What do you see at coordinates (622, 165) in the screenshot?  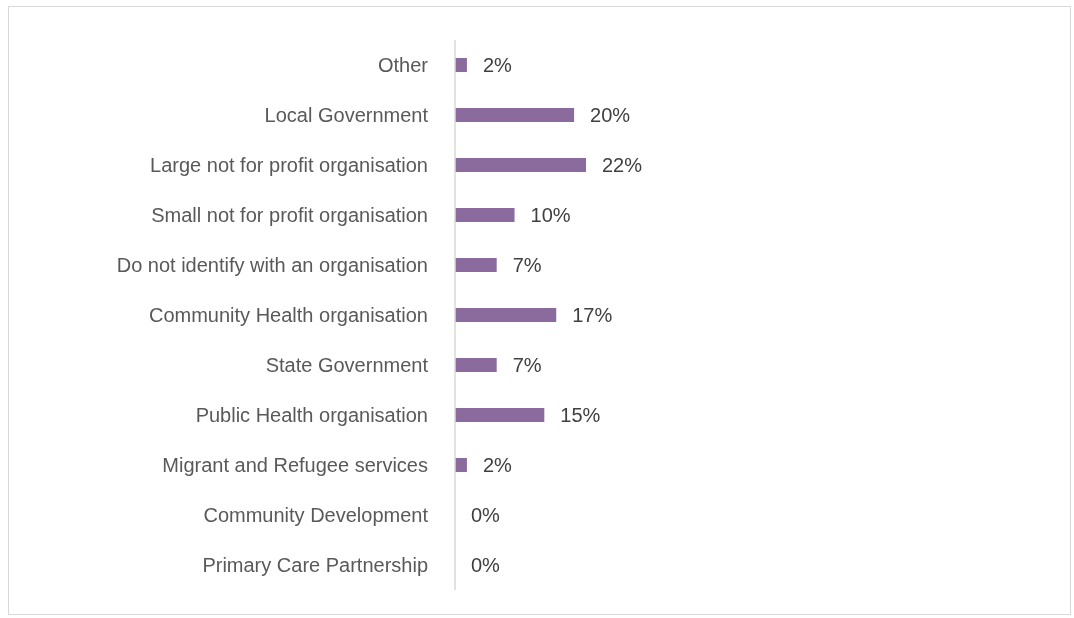 I see `data-label: 22%` at bounding box center [622, 165].